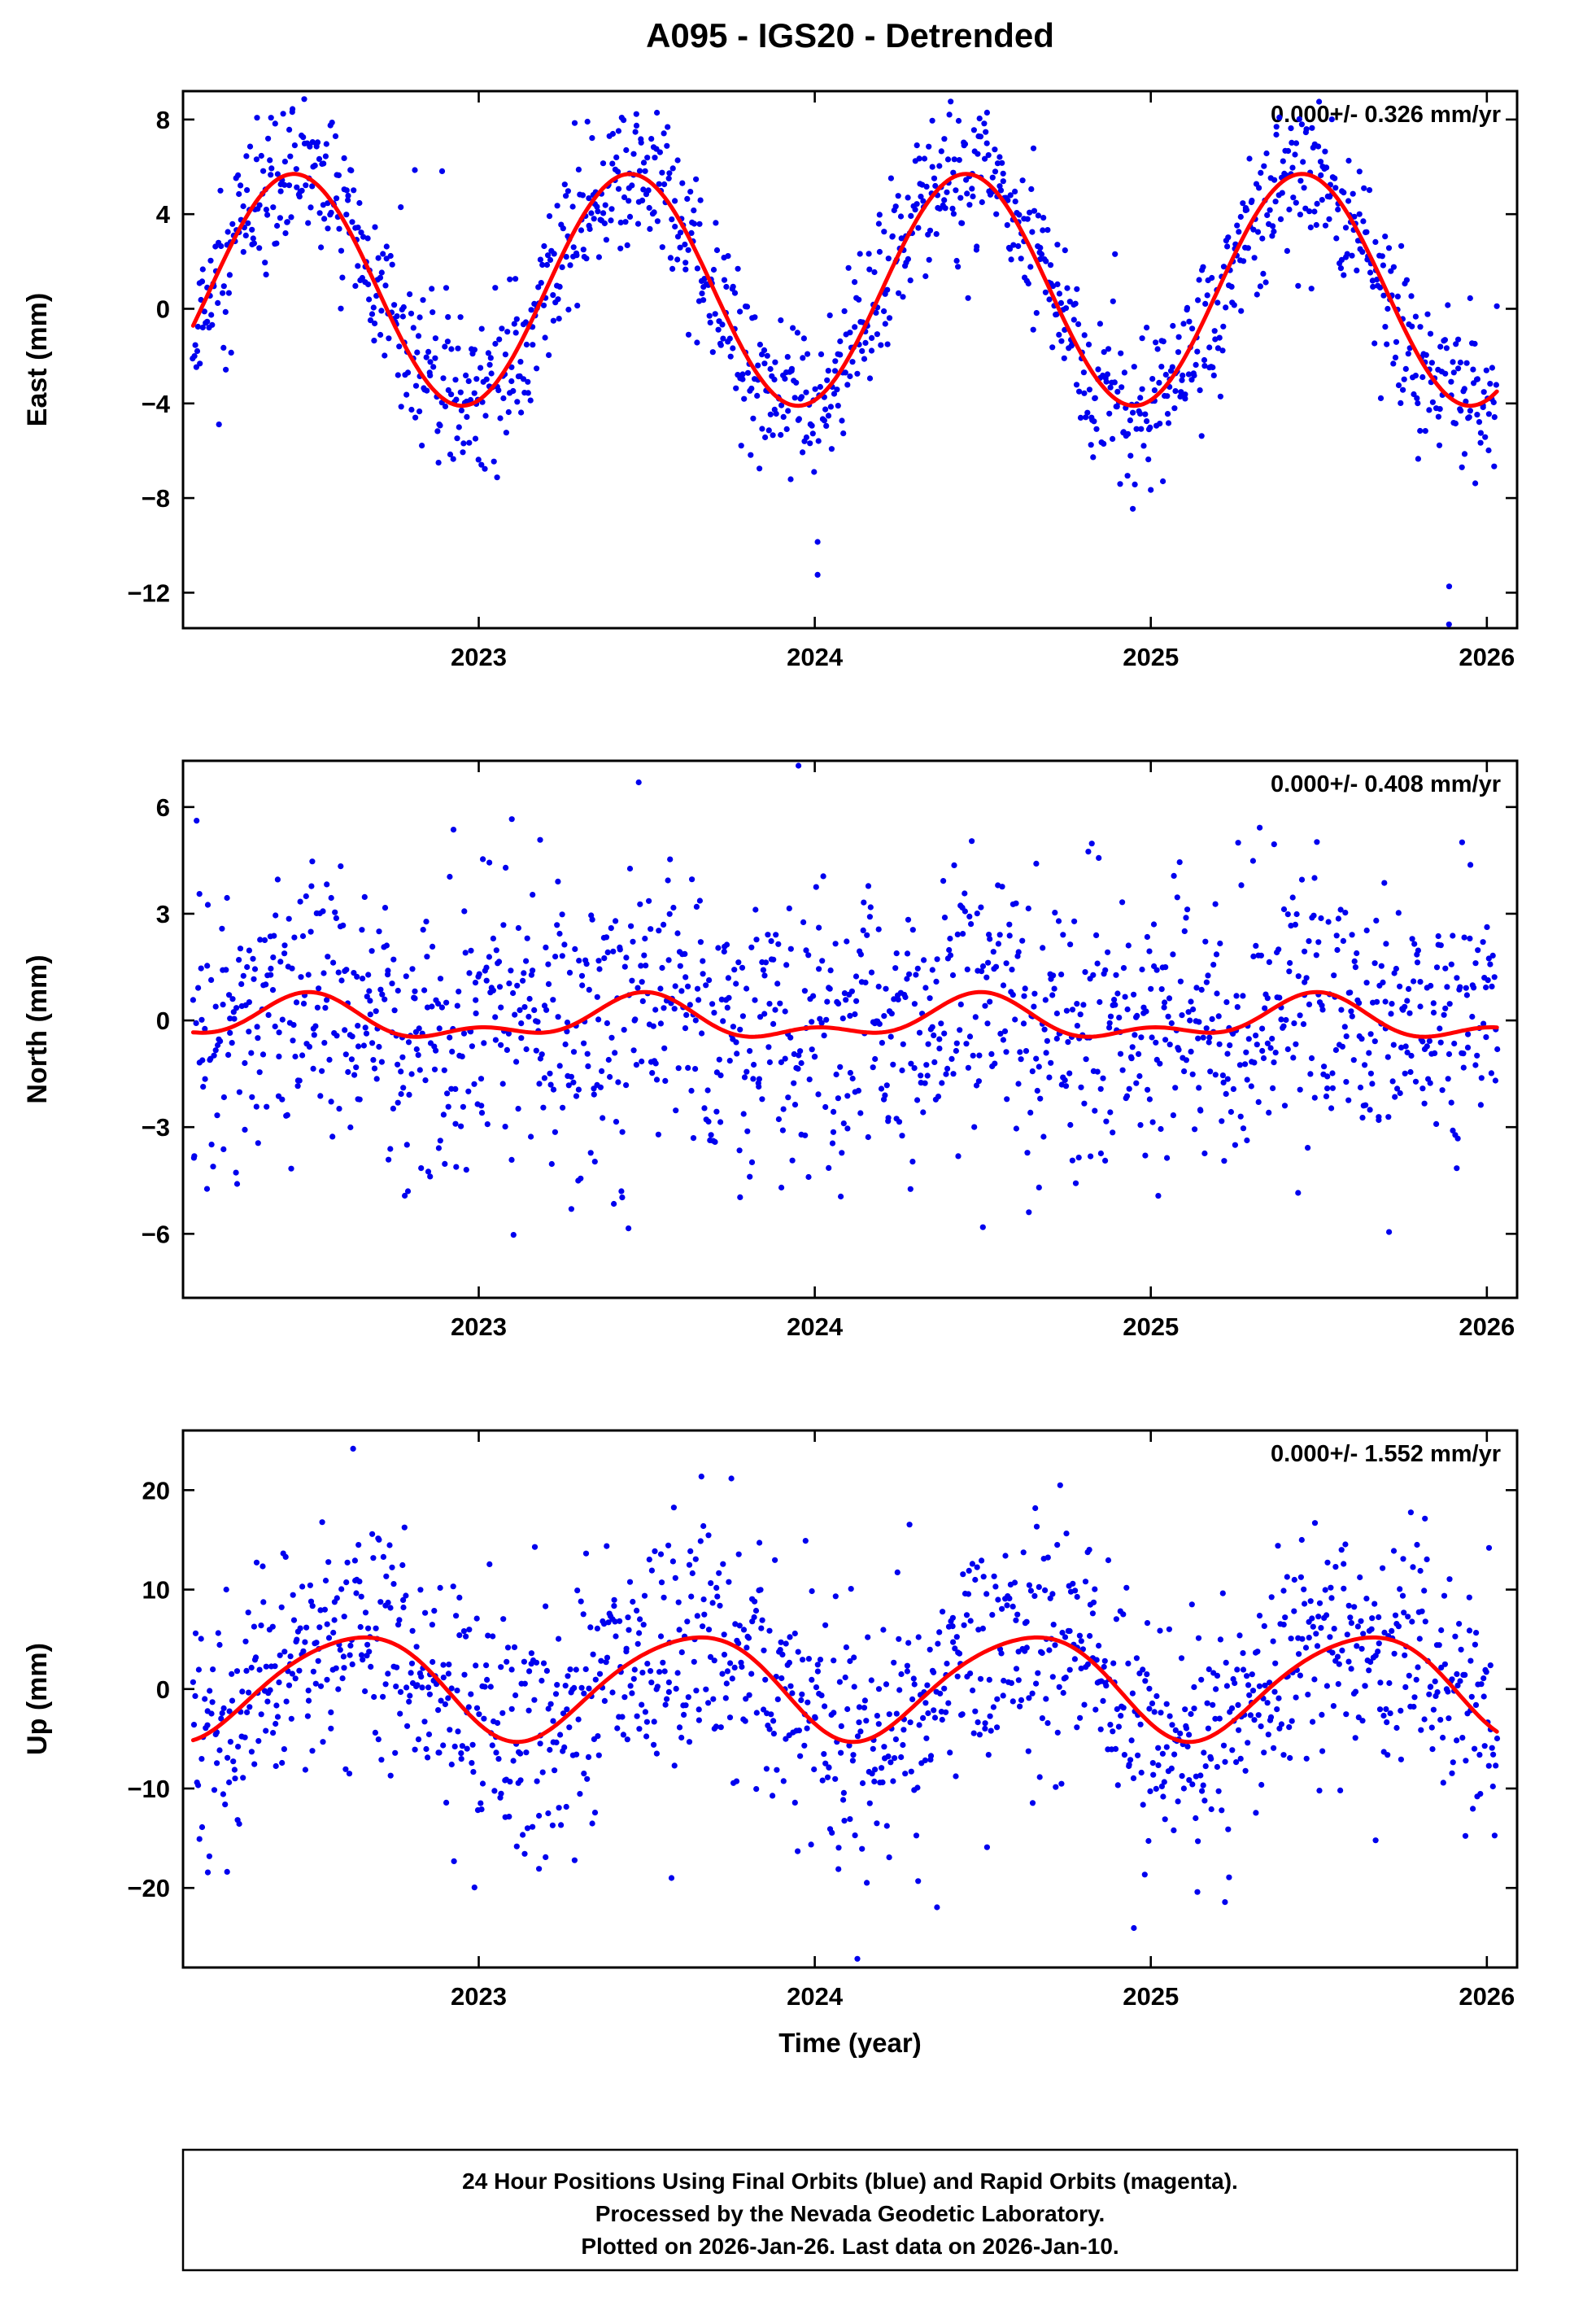 This screenshot has width=1596, height=2306. Describe the element at coordinates (849, 2043) in the screenshot. I see `x-axis-label: Time (year)` at that location.